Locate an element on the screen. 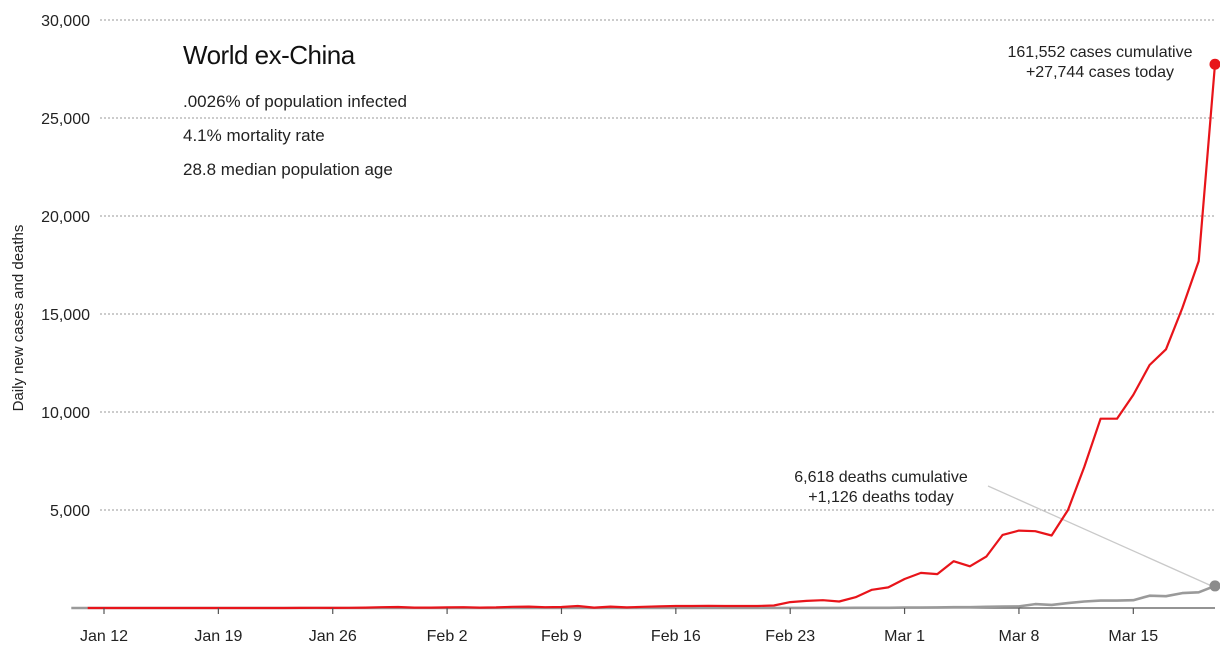  x-tick-label: Mar 15 is located at coordinates (1133, 636).